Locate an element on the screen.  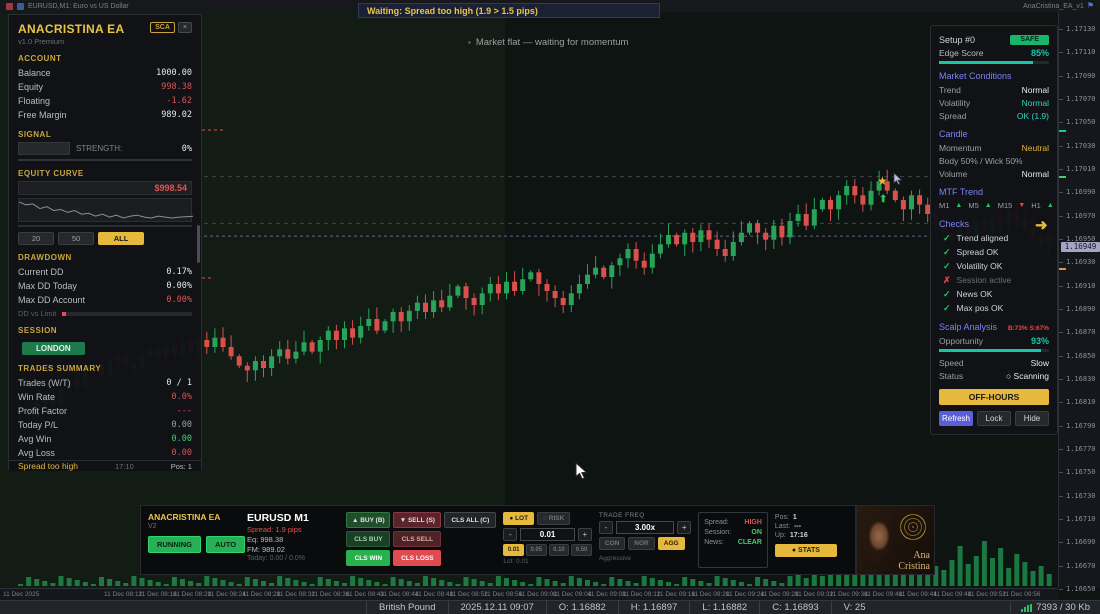
session-heading: SESSION is located at coordinates (38, 330).